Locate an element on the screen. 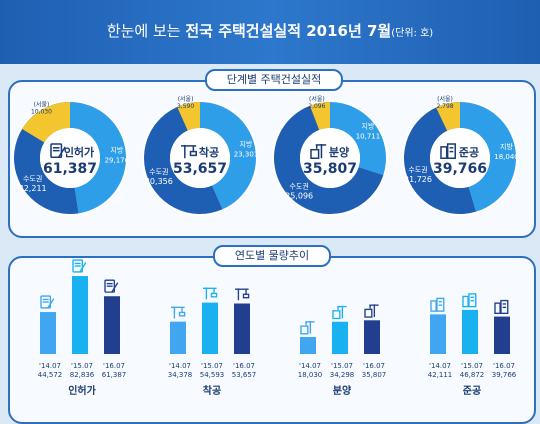 The height and width of the screenshot is (424, 540). bar-value-label: 35,807 is located at coordinates (374, 375).